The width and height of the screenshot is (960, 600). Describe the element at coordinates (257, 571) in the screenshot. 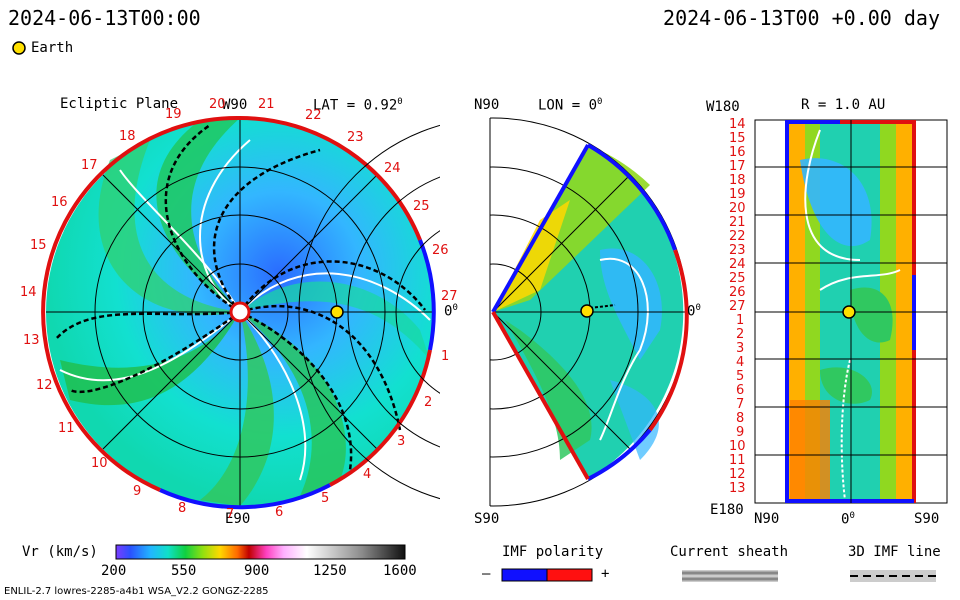

I see `colorbar-tick: 900` at that location.